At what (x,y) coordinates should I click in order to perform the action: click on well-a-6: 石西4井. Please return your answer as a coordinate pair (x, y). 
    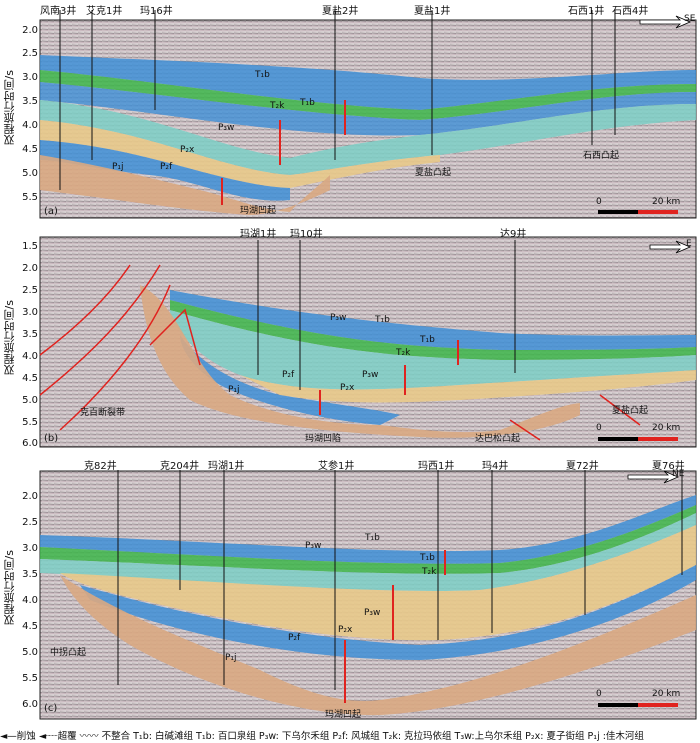
    Looking at the image, I should click on (630, 11).